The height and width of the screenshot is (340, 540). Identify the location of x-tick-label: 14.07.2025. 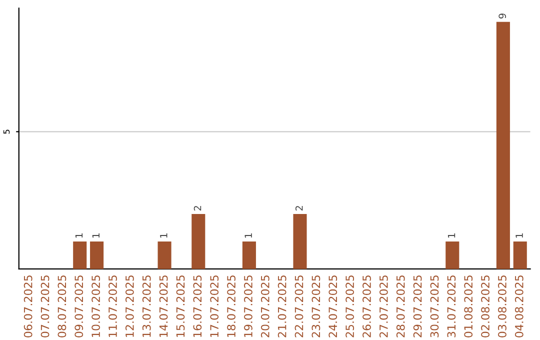
(163, 306).